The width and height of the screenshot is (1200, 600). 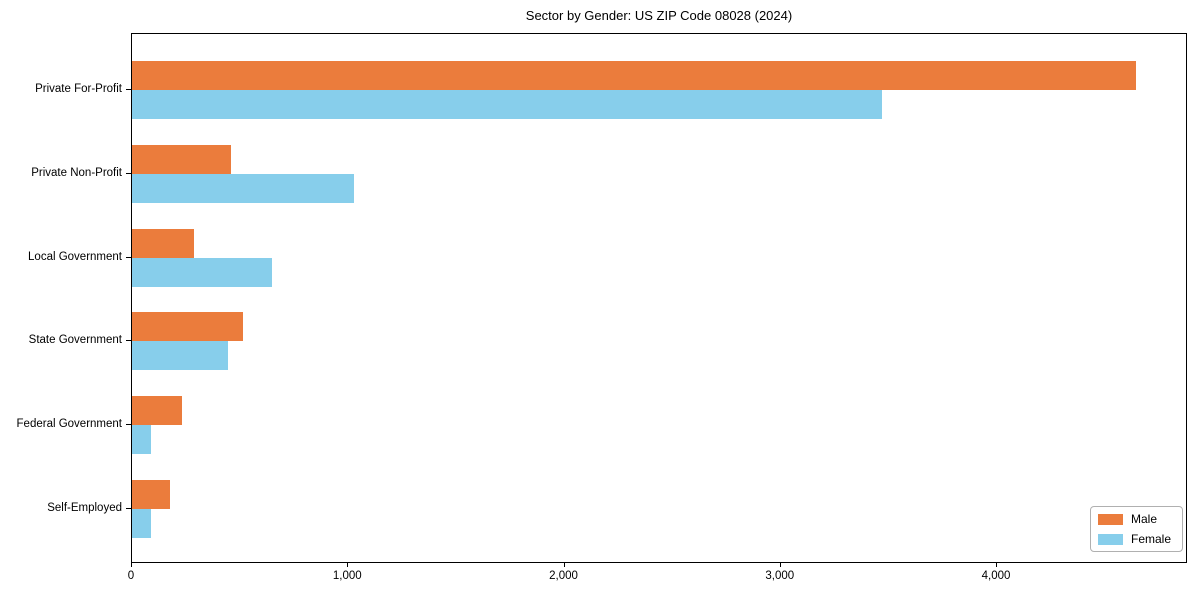 I want to click on legend-label-female: Female, so click(x=1151, y=539).